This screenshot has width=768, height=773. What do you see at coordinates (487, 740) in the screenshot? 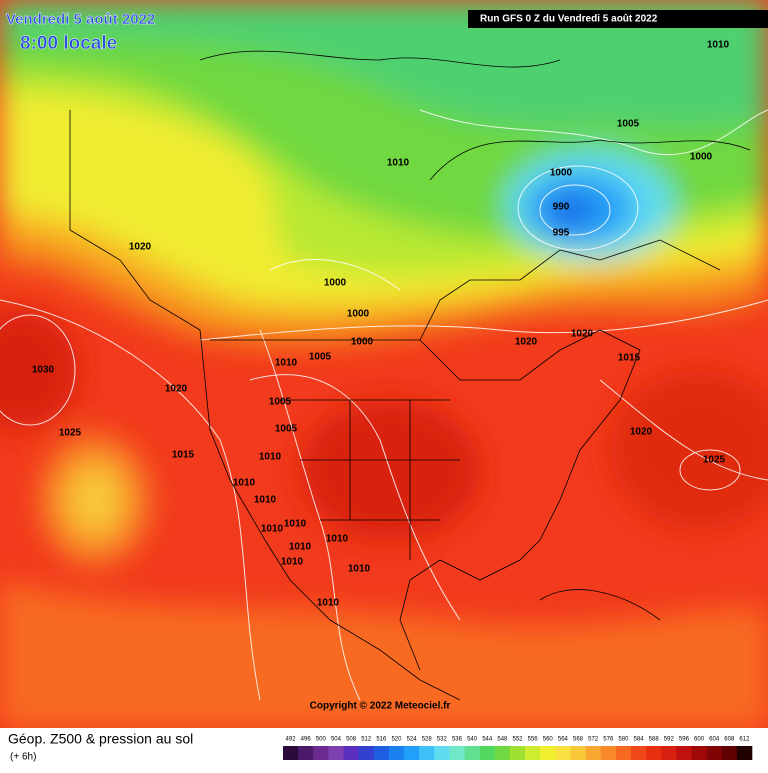
I see `scale-label: 544` at bounding box center [487, 740].